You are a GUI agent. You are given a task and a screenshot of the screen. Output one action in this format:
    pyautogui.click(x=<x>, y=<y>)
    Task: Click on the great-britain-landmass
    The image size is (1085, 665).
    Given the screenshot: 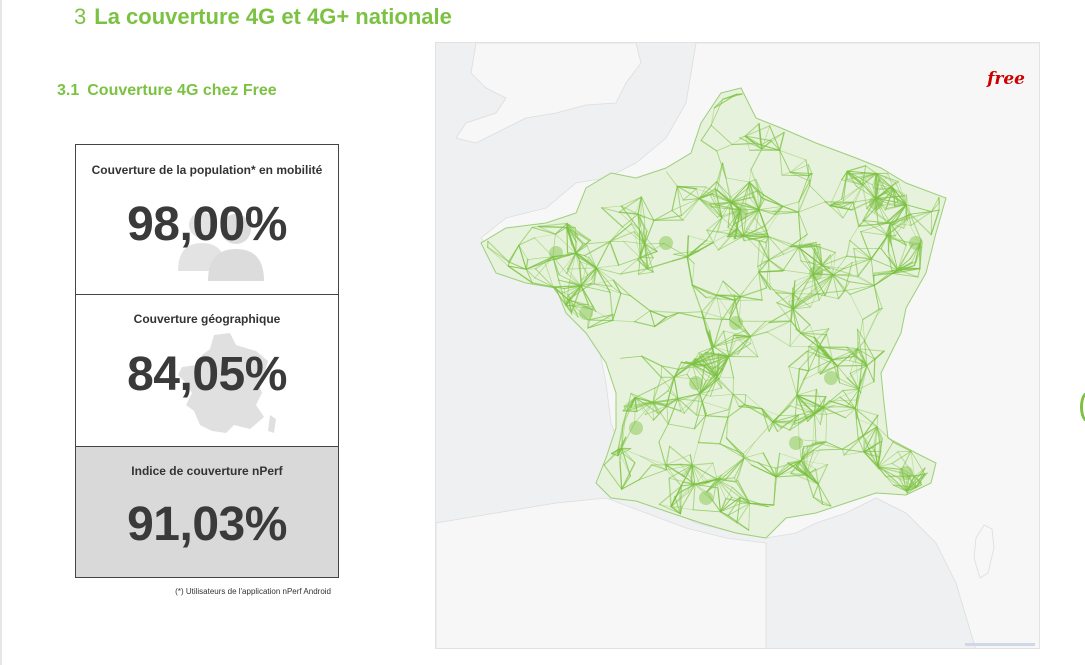 What is the action you would take?
    pyautogui.click(x=548, y=93)
    